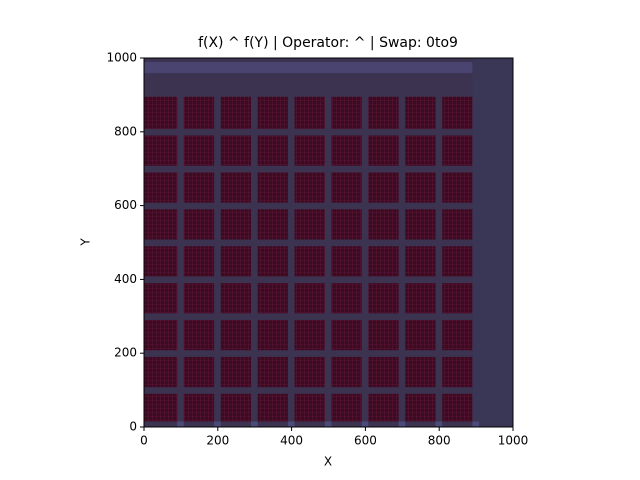 The width and height of the screenshot is (640, 480). What do you see at coordinates (144, 441) in the screenshot?
I see `x-tick-label: 0` at bounding box center [144, 441].